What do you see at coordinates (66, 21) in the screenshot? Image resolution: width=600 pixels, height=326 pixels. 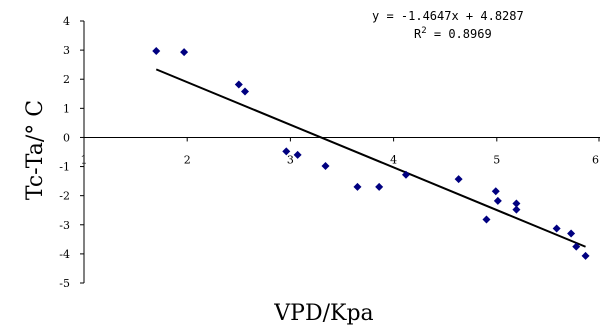 I see `y-tick-label: 4` at bounding box center [66, 21].